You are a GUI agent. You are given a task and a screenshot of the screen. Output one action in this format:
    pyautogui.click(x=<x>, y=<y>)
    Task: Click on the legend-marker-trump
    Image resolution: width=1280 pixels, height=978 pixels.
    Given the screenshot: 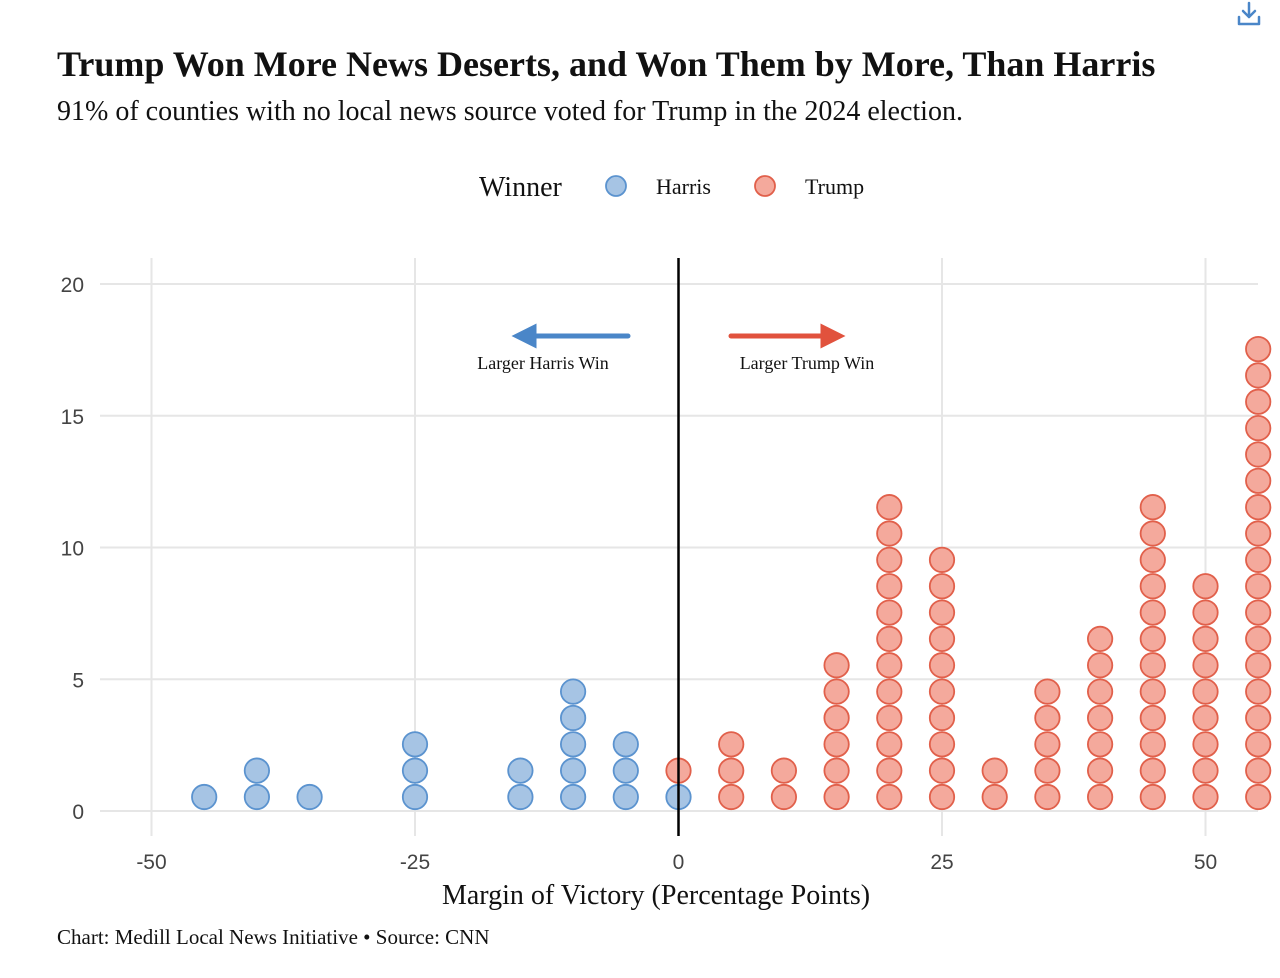 What is the action you would take?
    pyautogui.click(x=765, y=186)
    